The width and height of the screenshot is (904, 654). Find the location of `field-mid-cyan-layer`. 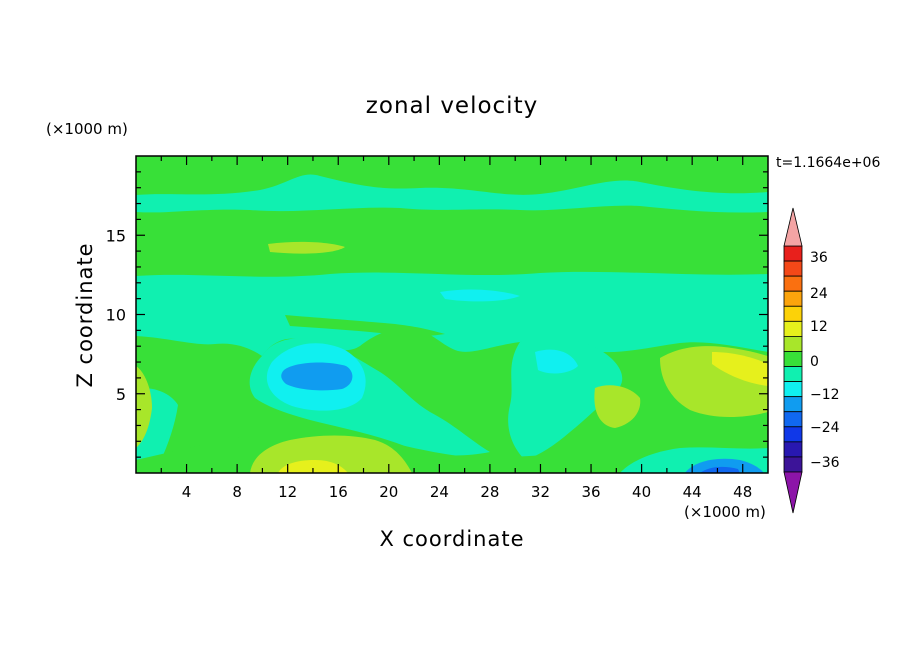

field-mid-cyan-layer is located at coordinates (452, 313).